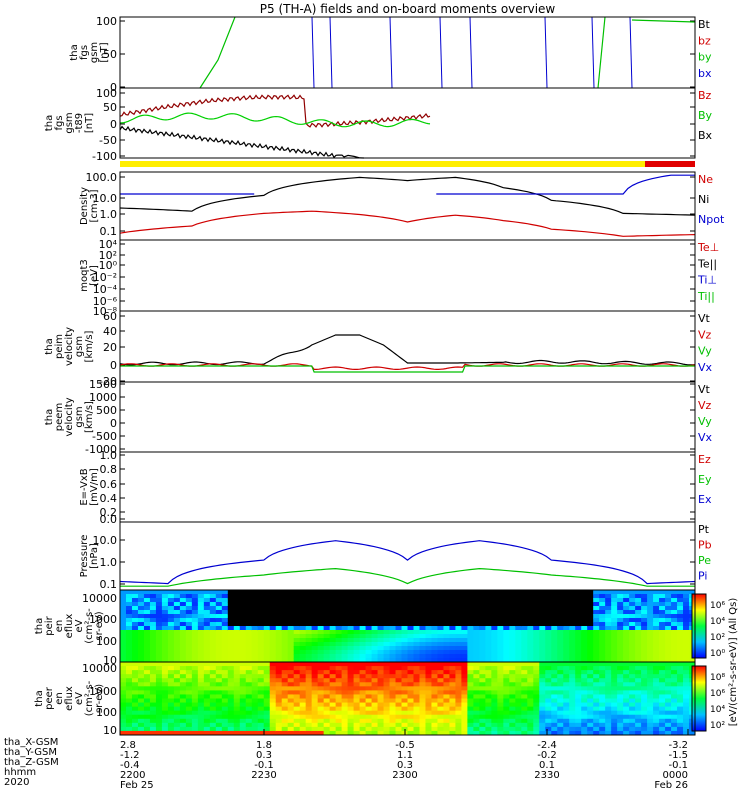  I want to click on y-tick-label: 50, so click(110, 54).